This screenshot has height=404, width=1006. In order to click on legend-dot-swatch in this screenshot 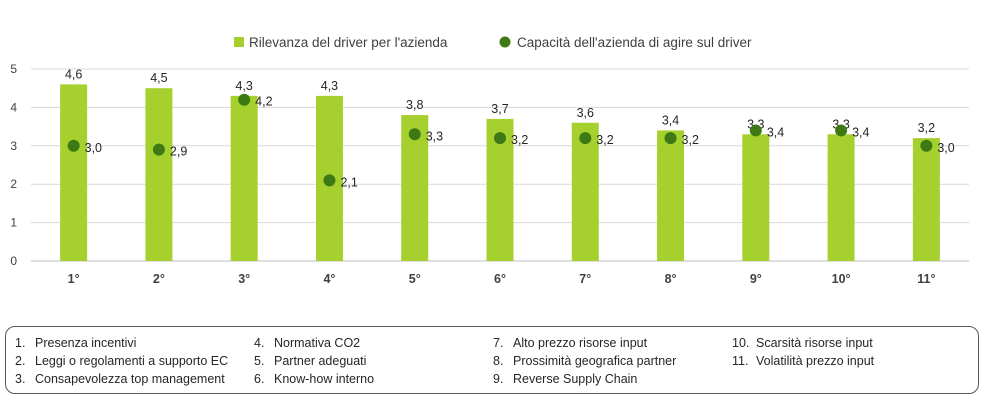, I will do `click(505, 42)`.